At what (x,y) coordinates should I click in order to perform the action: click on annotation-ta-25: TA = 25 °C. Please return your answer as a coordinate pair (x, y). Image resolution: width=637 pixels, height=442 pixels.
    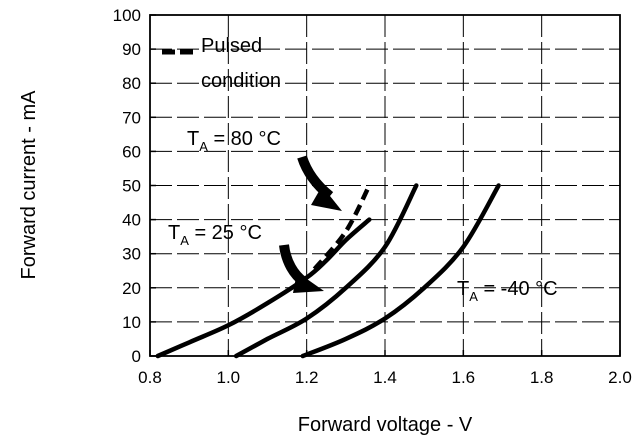
    Looking at the image, I should click on (215, 235).